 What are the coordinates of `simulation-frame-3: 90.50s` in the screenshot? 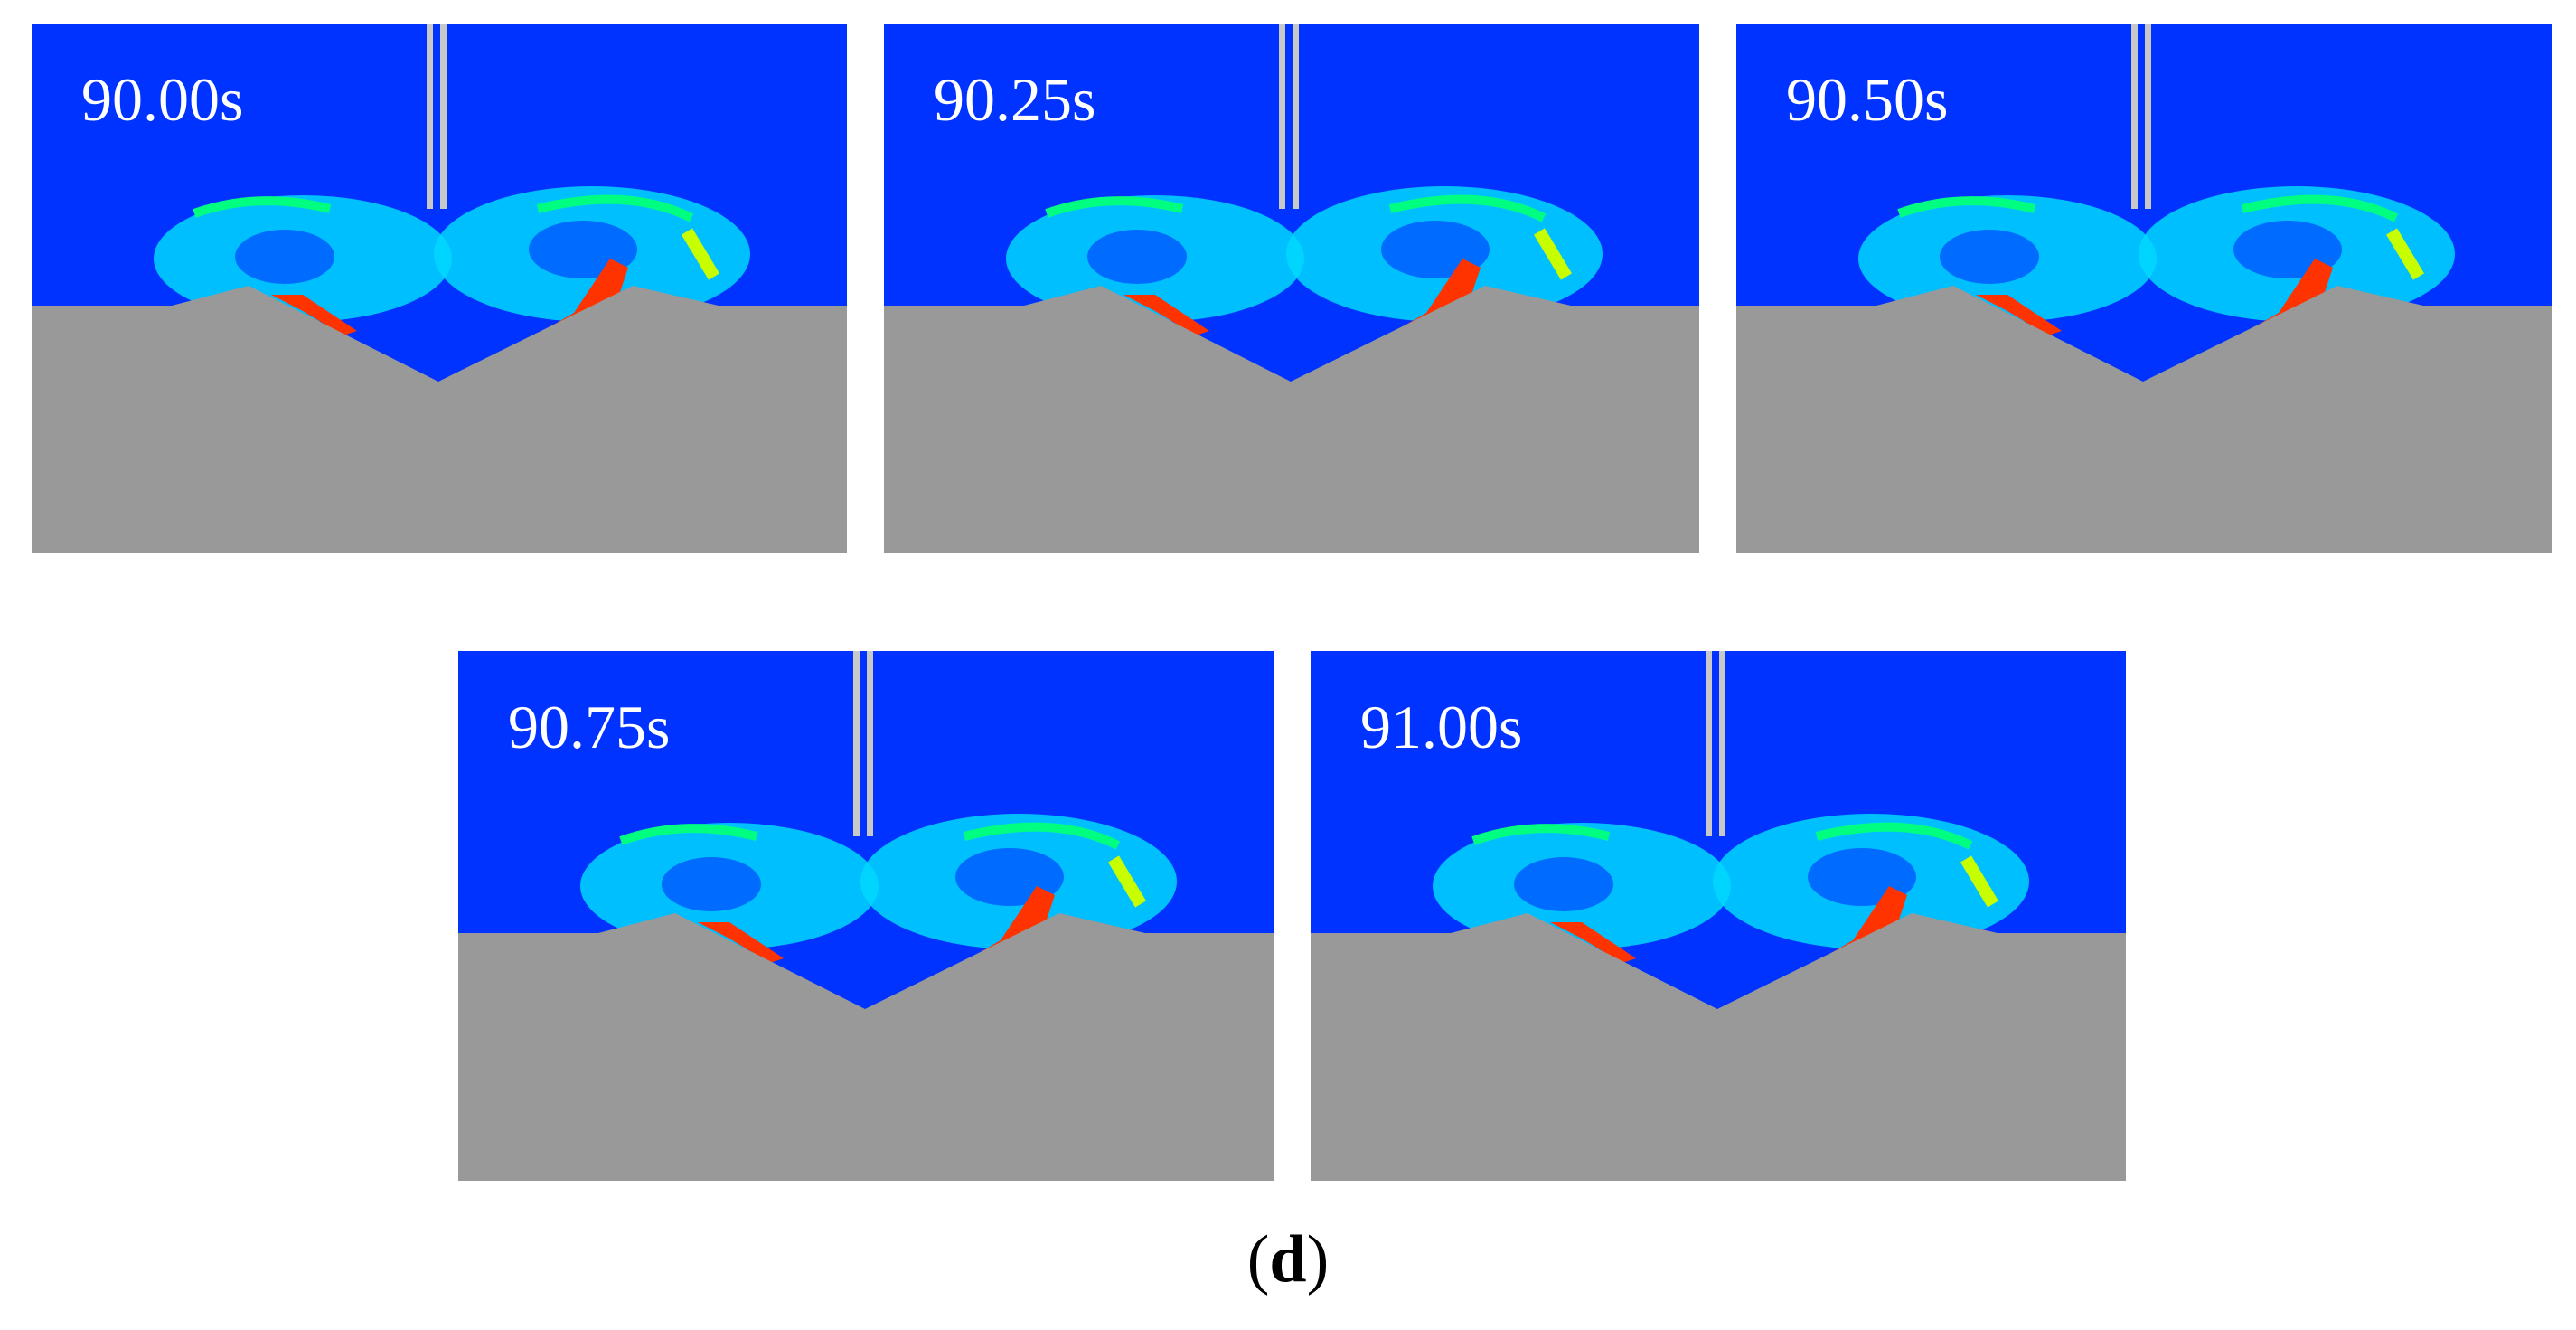 It's located at (2144, 288).